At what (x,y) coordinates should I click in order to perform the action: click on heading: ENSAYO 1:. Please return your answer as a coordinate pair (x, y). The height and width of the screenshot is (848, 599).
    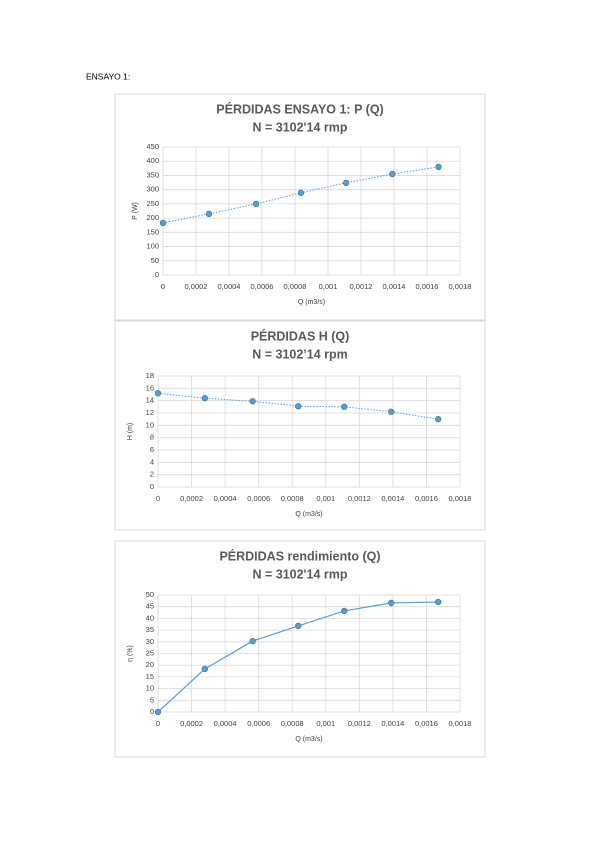
    Looking at the image, I should click on (108, 76).